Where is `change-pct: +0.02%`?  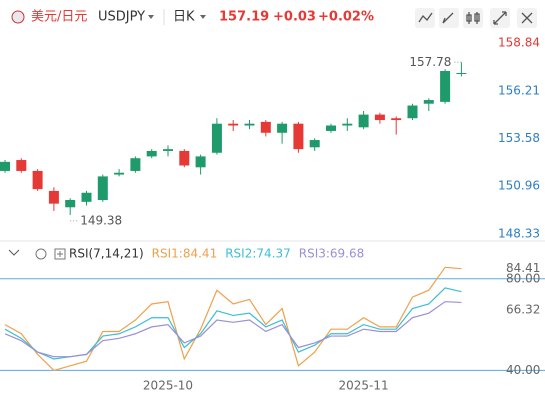
change-pct: +0.02% is located at coordinates (346, 17).